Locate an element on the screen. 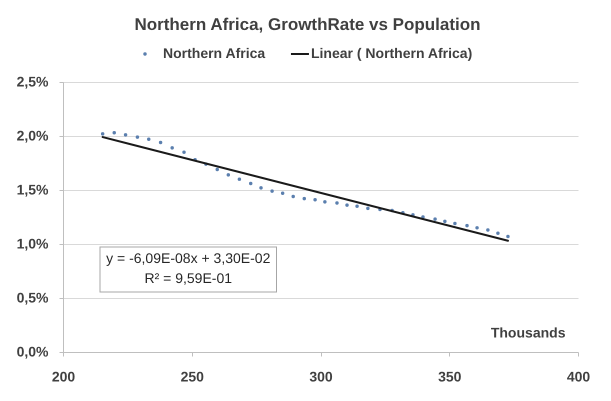  x-tick-label: 300 is located at coordinates (321, 376).